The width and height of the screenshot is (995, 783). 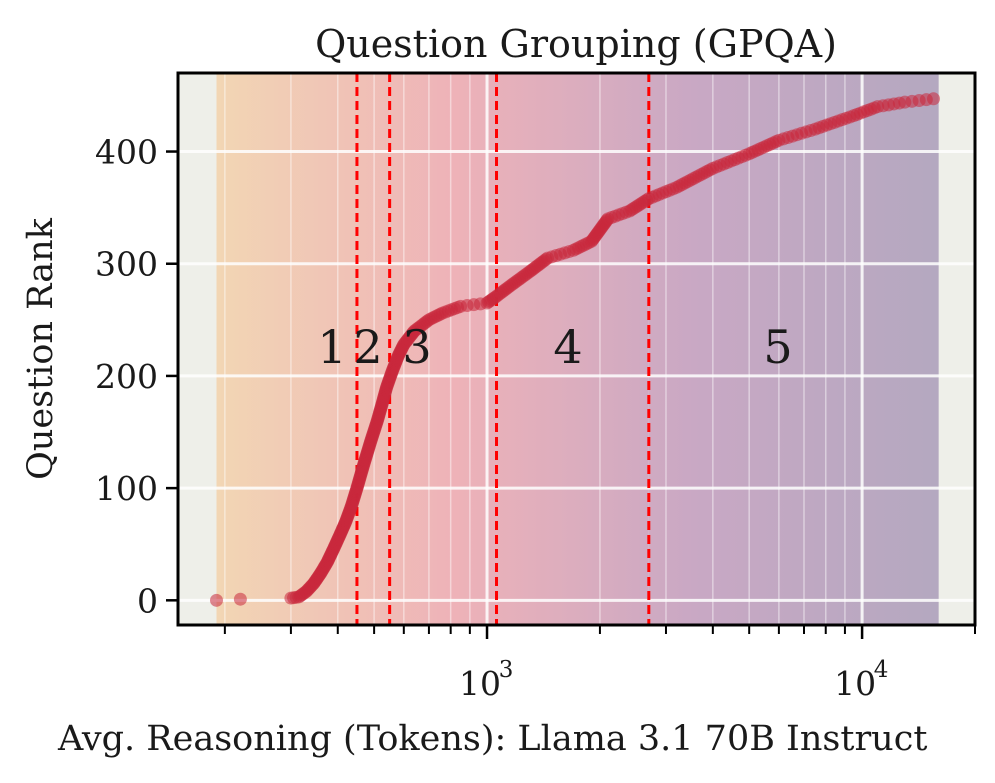 I want to click on y-tick-label-100: 100, so click(x=126, y=488).